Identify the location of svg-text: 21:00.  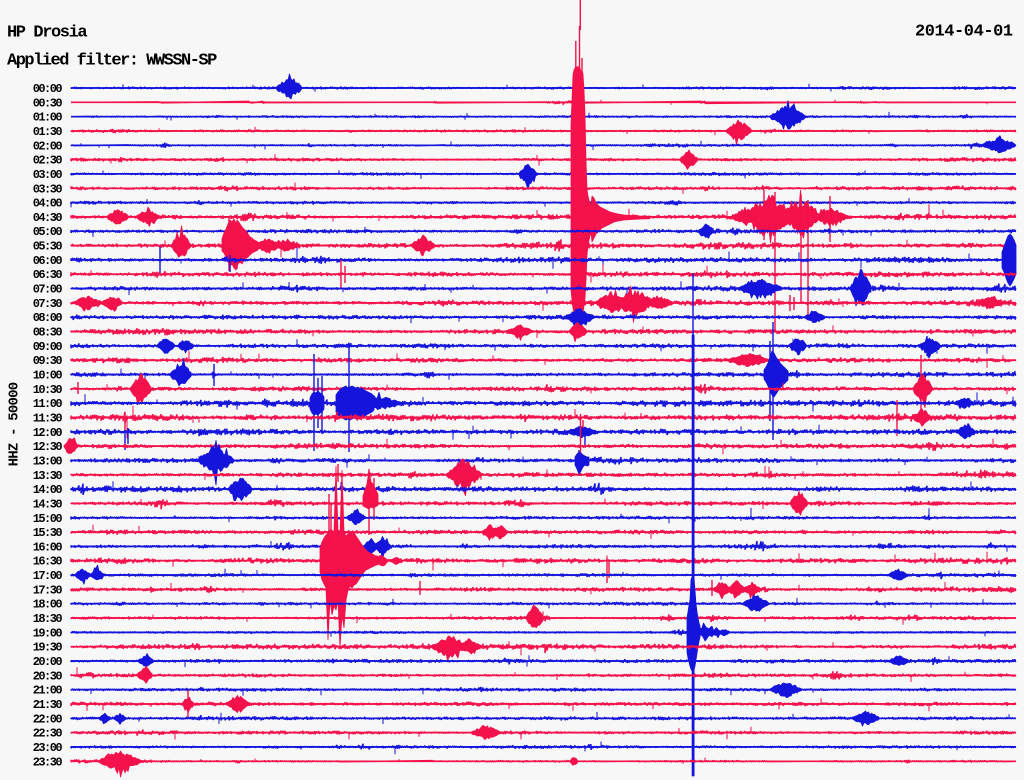
(48, 691).